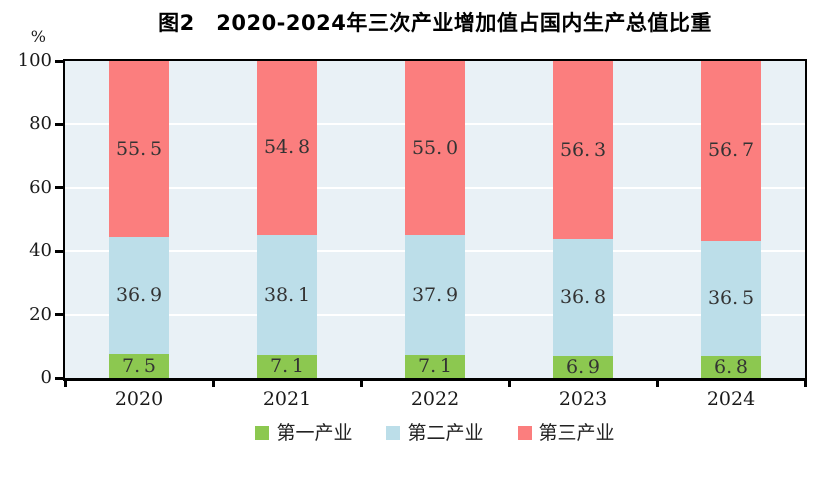  I want to click on y-tick-label: 60, so click(40, 187).